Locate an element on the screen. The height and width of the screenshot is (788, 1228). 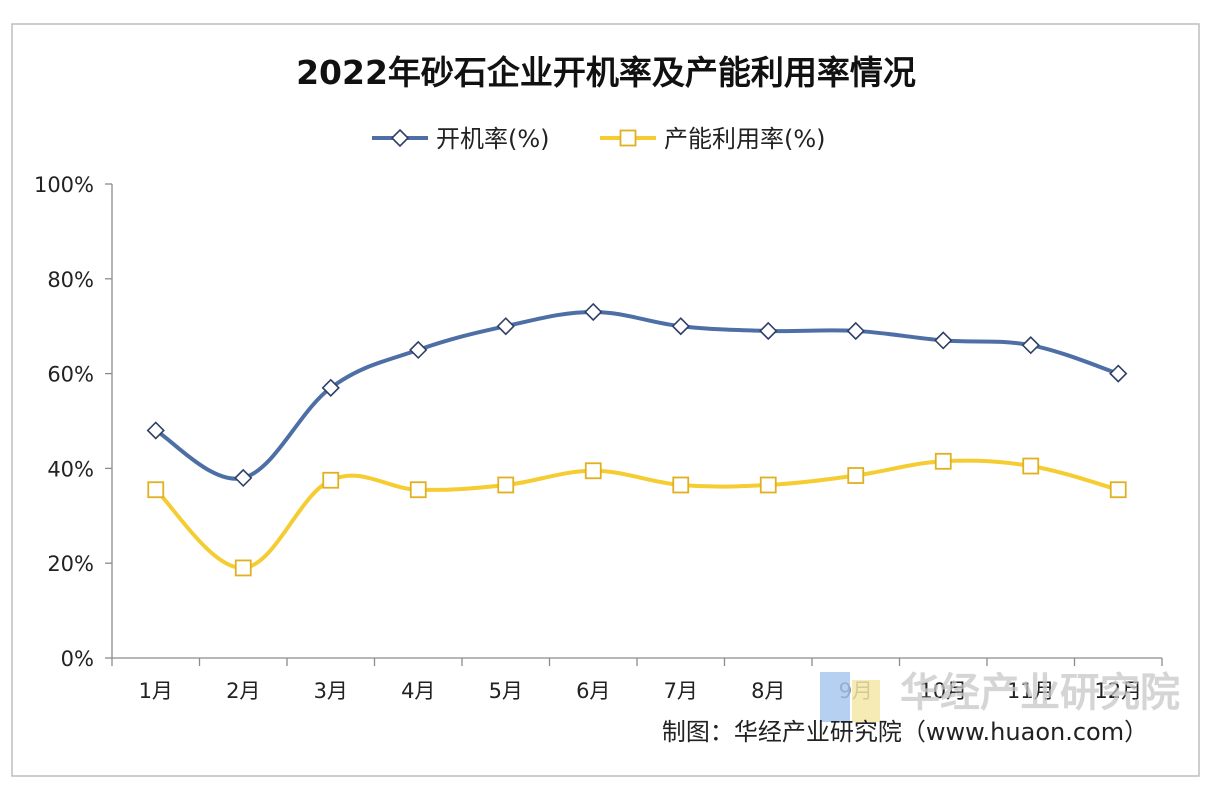
x-tick-label: 3月 is located at coordinates (331, 691).